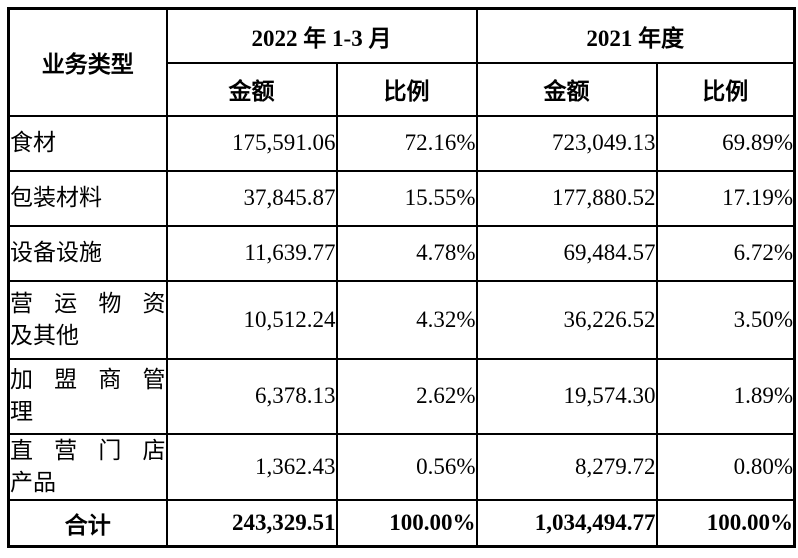 The width and height of the screenshot is (798, 558). Describe the element at coordinates (321, 35) in the screenshot. I see `column-header-period-2022: 2022 年 1-3 月` at that location.